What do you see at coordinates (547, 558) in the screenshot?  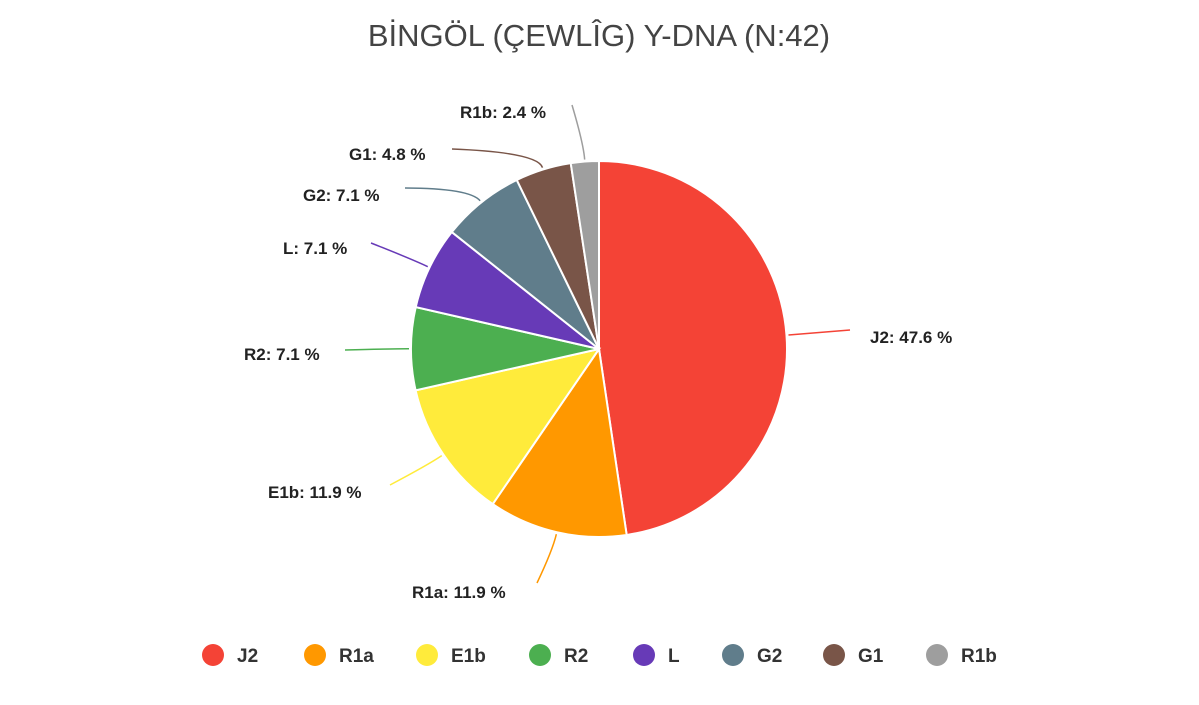 I see `leader-line-r1a` at bounding box center [547, 558].